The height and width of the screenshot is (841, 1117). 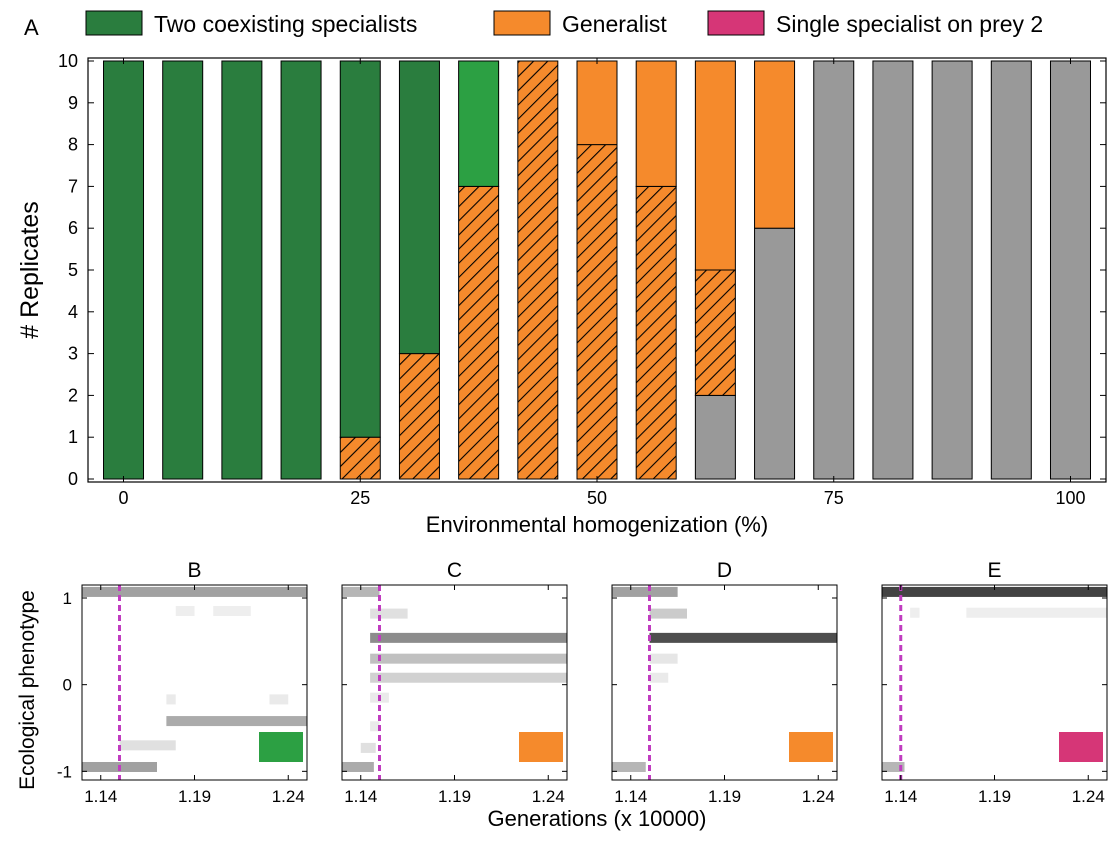 What do you see at coordinates (30, 270) in the screenshot?
I see `panel-a-y-axis-label: # Replicates` at bounding box center [30, 270].